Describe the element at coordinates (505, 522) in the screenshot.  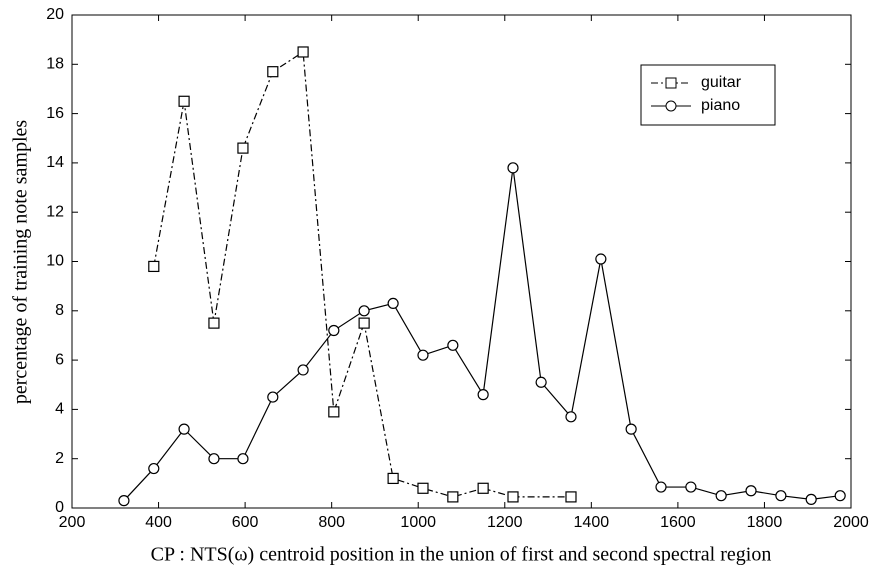
I see `x-tick-label: 1200` at that location.